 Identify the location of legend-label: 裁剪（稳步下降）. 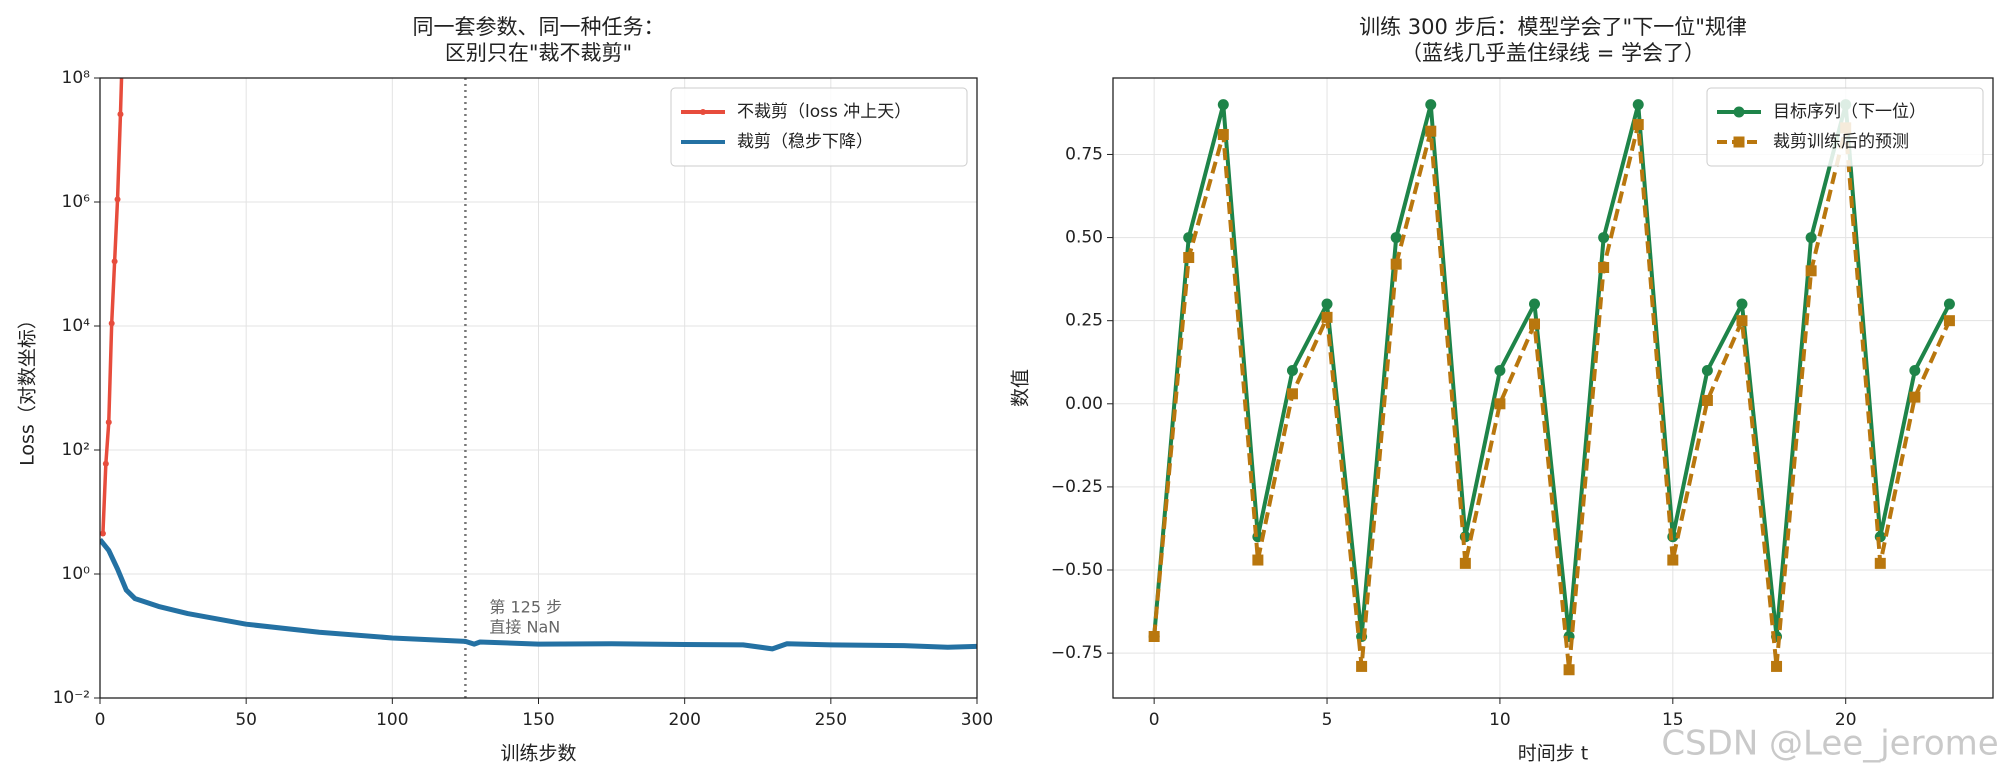
(805, 142).